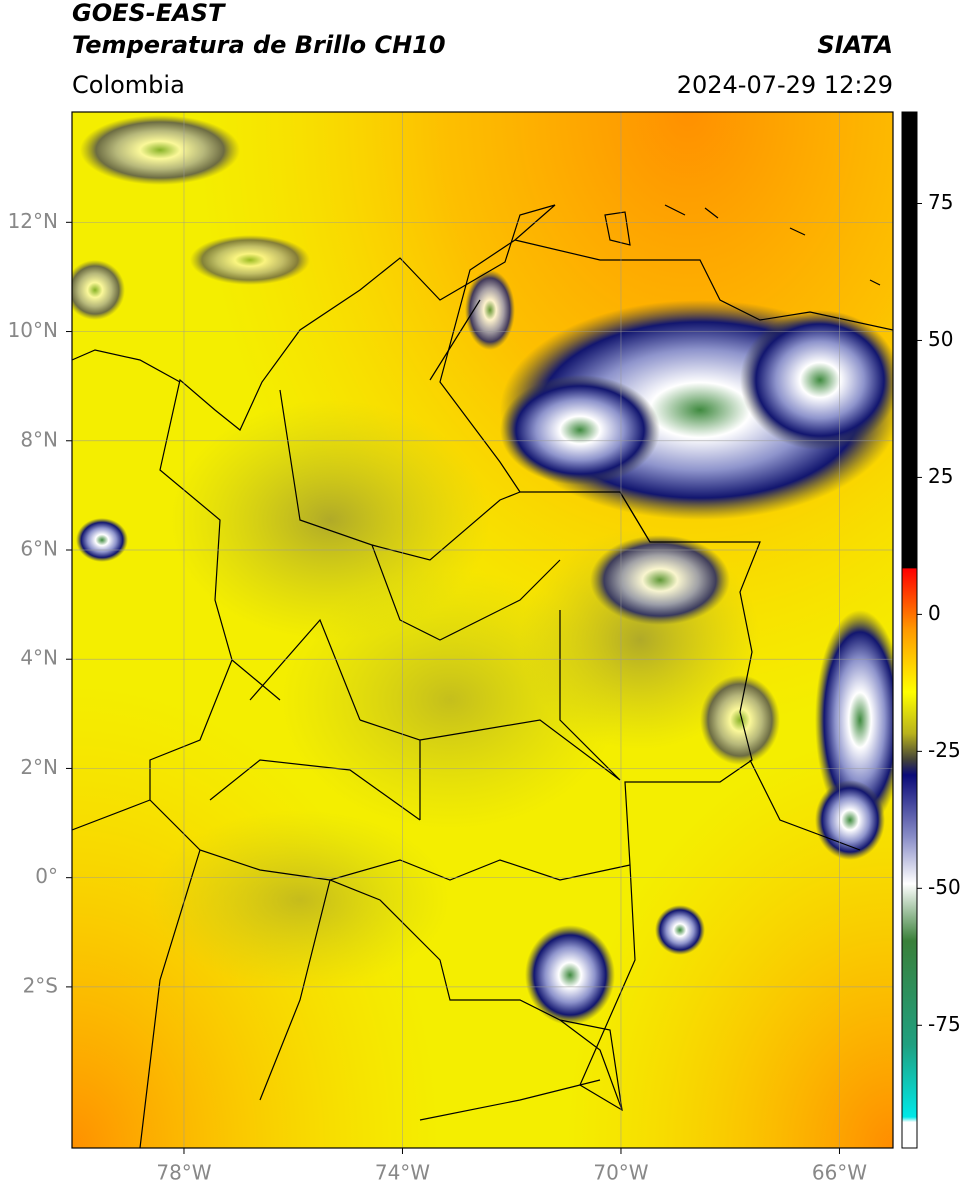  What do you see at coordinates (39, 548) in the screenshot?
I see `lat-tick-label: 6°N` at bounding box center [39, 548].